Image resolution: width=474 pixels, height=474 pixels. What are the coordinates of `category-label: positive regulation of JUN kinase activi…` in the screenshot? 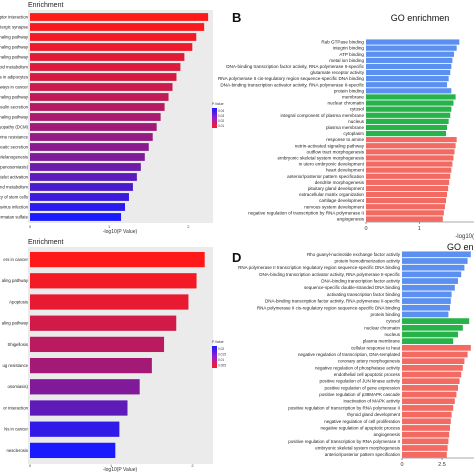 It's located at (359, 381).